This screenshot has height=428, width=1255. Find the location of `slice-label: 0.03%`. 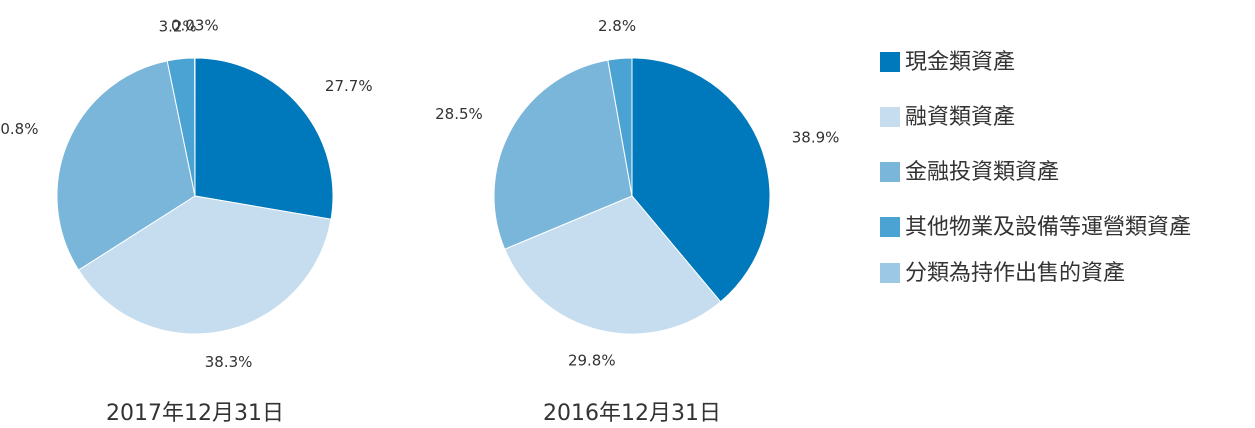

slice-label: 0.03% is located at coordinates (195, 26).